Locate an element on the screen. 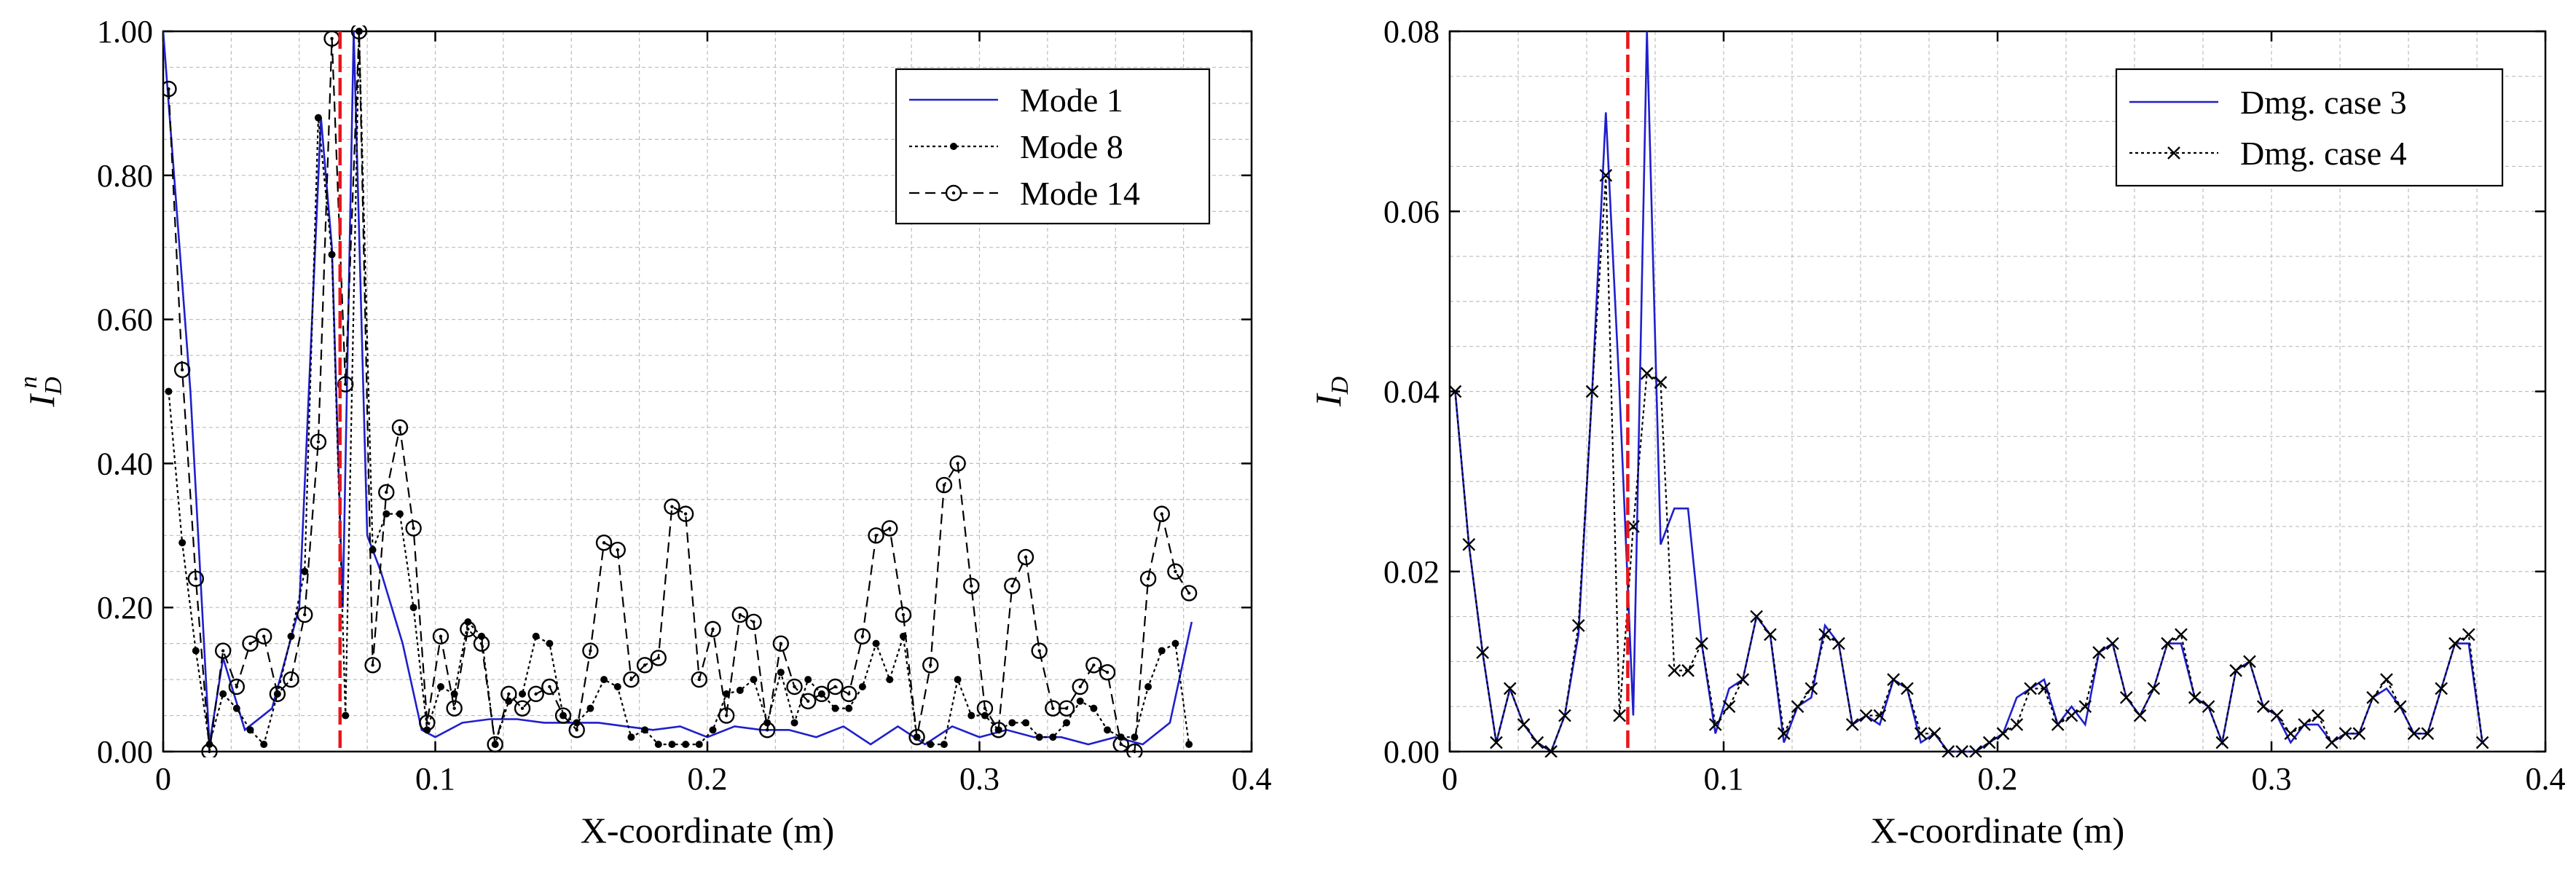  legend-marker-center is located at coordinates (953, 193).